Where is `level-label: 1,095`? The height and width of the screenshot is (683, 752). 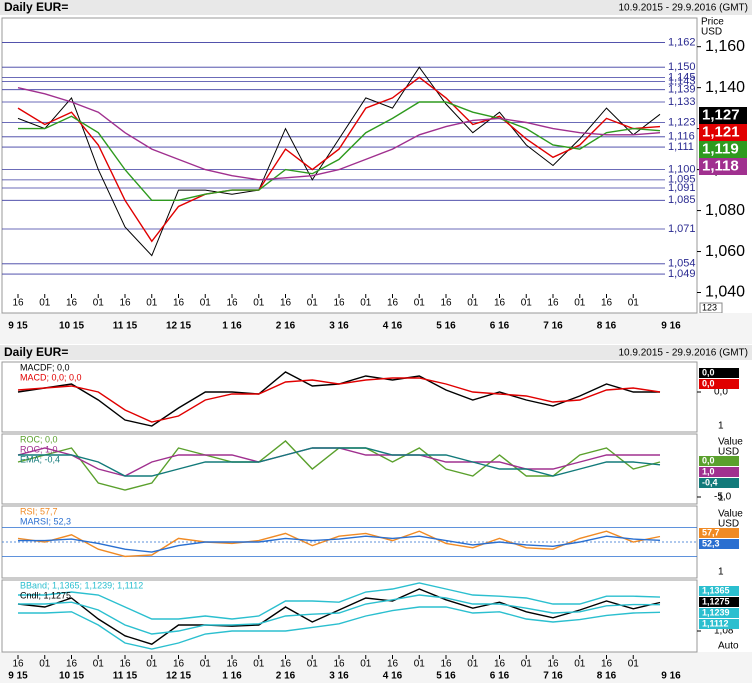 level-label: 1,095 is located at coordinates (682, 180).